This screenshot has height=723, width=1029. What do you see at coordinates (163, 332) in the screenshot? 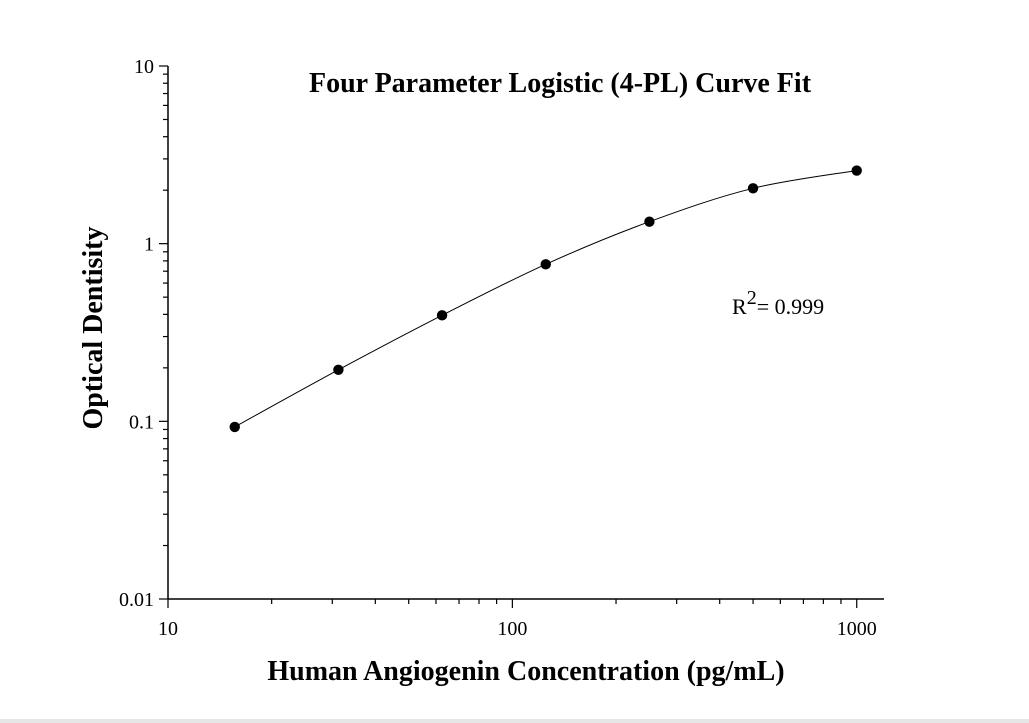
I see `y-axis-ticks` at bounding box center [163, 332].